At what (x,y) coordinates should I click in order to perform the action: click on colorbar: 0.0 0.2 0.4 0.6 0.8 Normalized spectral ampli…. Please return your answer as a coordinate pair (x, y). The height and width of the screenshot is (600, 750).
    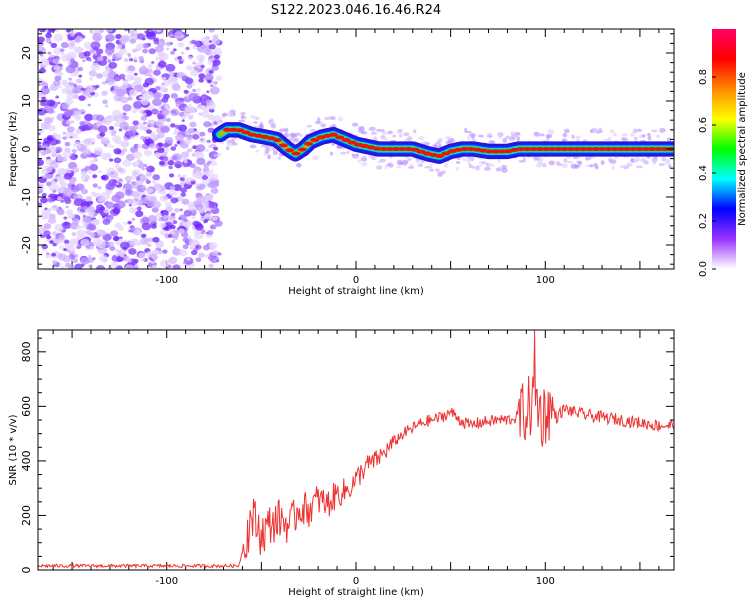
    Looking at the image, I should click on (723, 153).